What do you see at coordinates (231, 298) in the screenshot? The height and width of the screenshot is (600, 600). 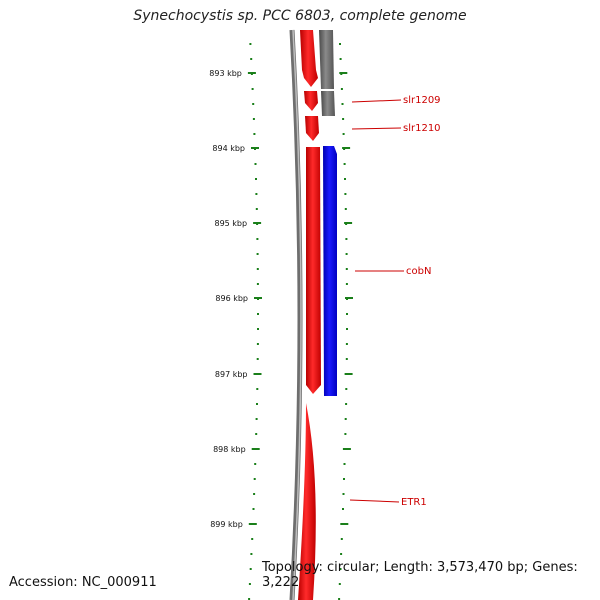 I see `tick-label: 896 kbp` at bounding box center [231, 298].